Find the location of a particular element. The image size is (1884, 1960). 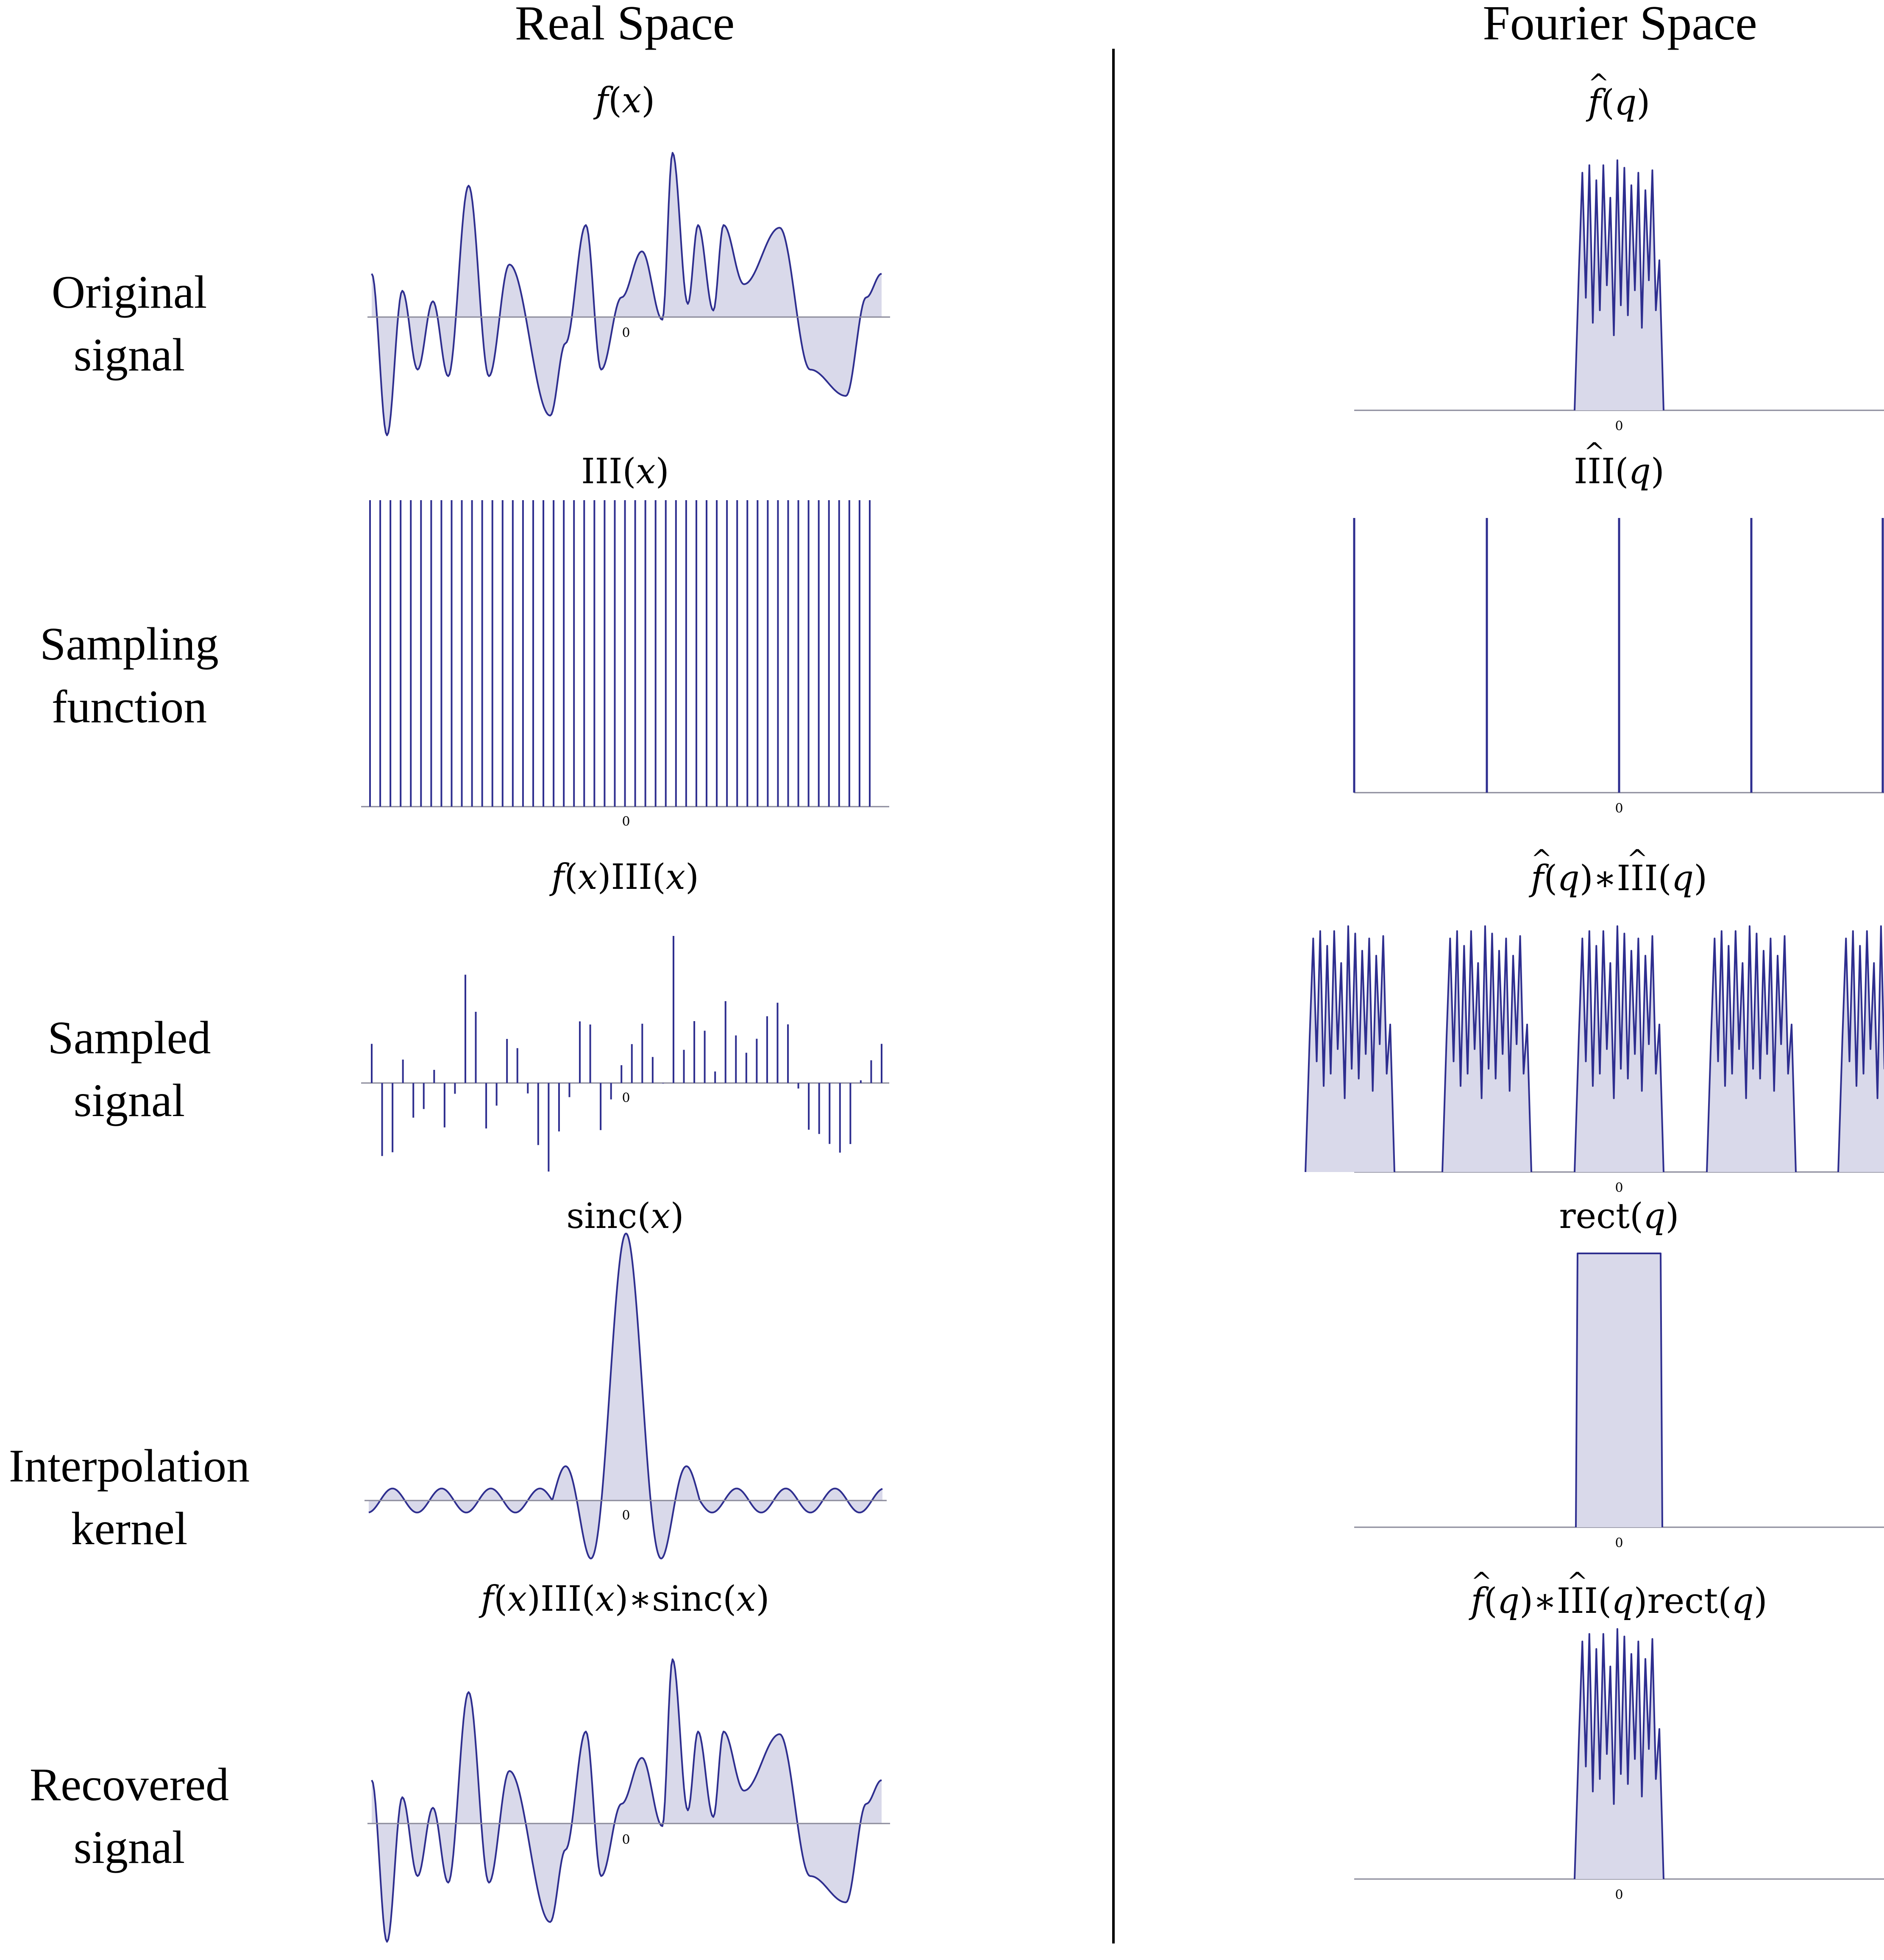

title-f-times-shah: f(x)III(x) is located at coordinates (625, 877).